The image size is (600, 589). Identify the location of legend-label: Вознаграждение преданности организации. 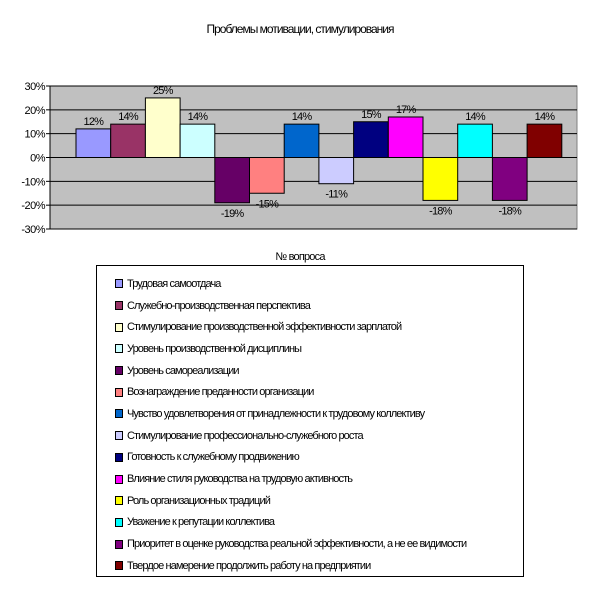
(220, 392).